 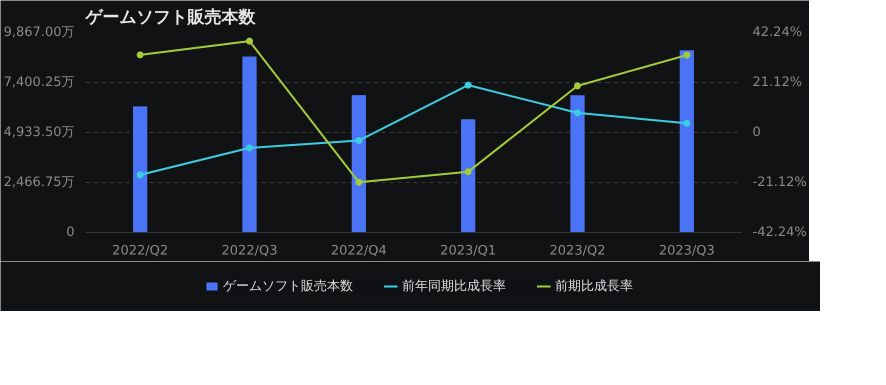 What do you see at coordinates (170, 18) in the screenshot?
I see `chart-title: ゲームソフト販売本数` at bounding box center [170, 18].